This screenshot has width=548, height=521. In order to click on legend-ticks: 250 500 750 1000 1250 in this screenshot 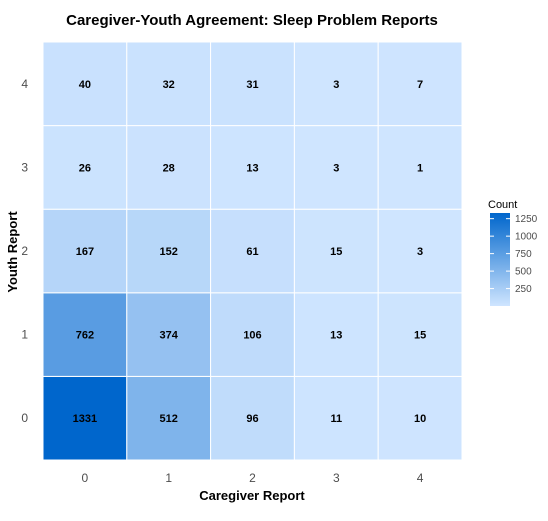, I will do `click(514, 254)`.